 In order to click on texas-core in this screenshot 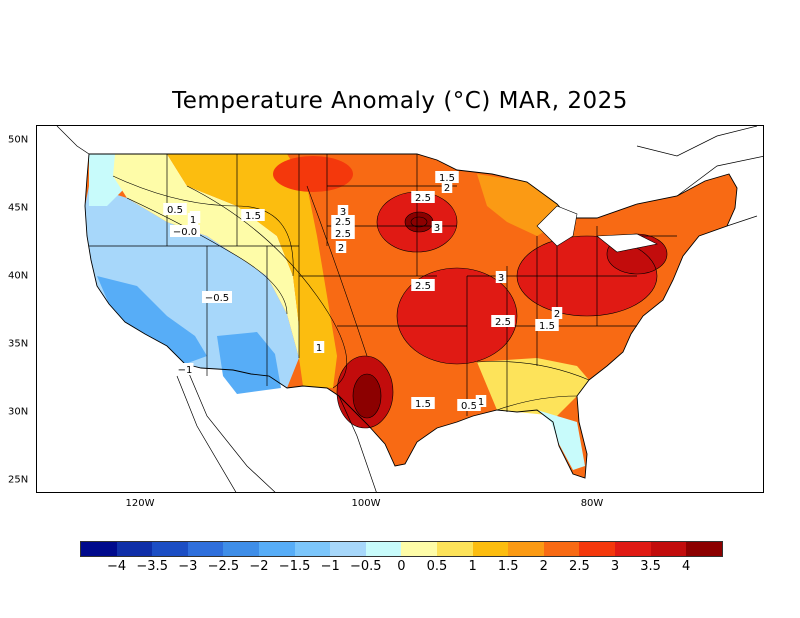, I will do `click(367, 396)`.